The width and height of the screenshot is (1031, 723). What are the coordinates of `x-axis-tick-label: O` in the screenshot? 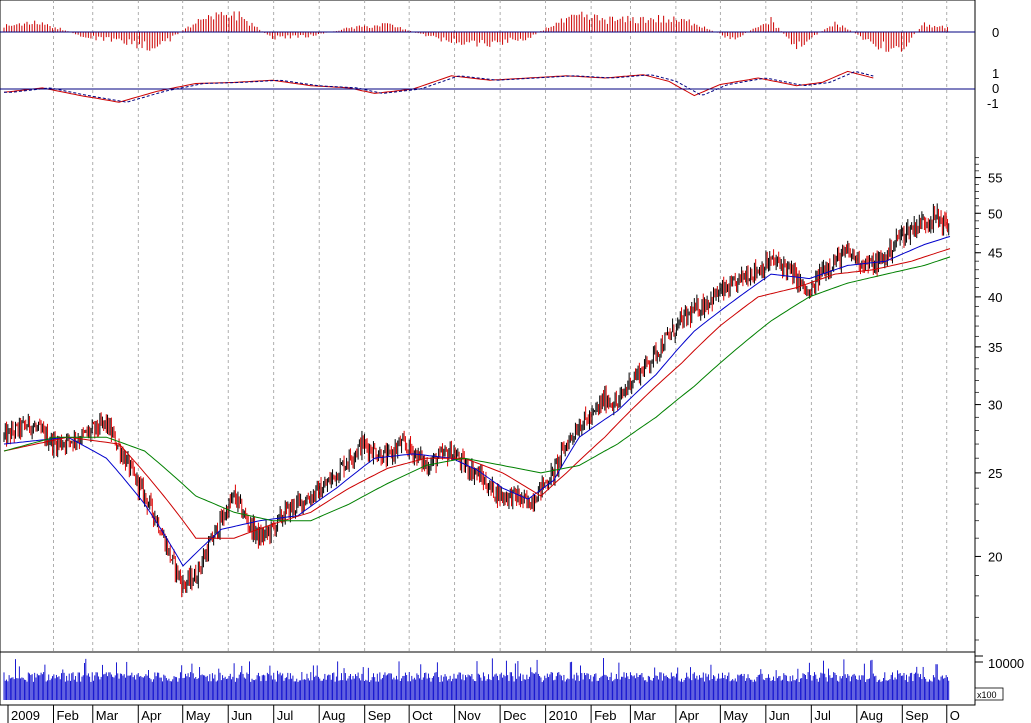 It's located at (955, 715).